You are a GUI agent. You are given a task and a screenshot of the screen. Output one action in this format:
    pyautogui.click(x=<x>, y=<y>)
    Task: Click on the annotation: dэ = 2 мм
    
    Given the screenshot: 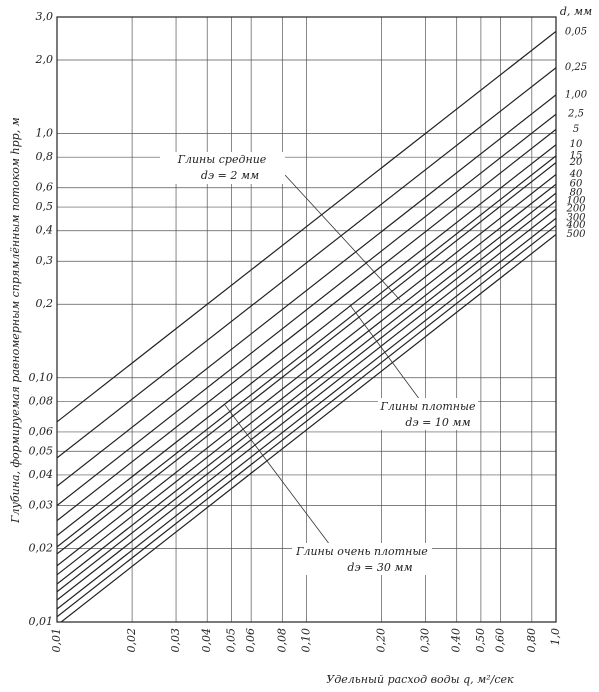 What is the action you would take?
    pyautogui.click(x=230, y=175)
    